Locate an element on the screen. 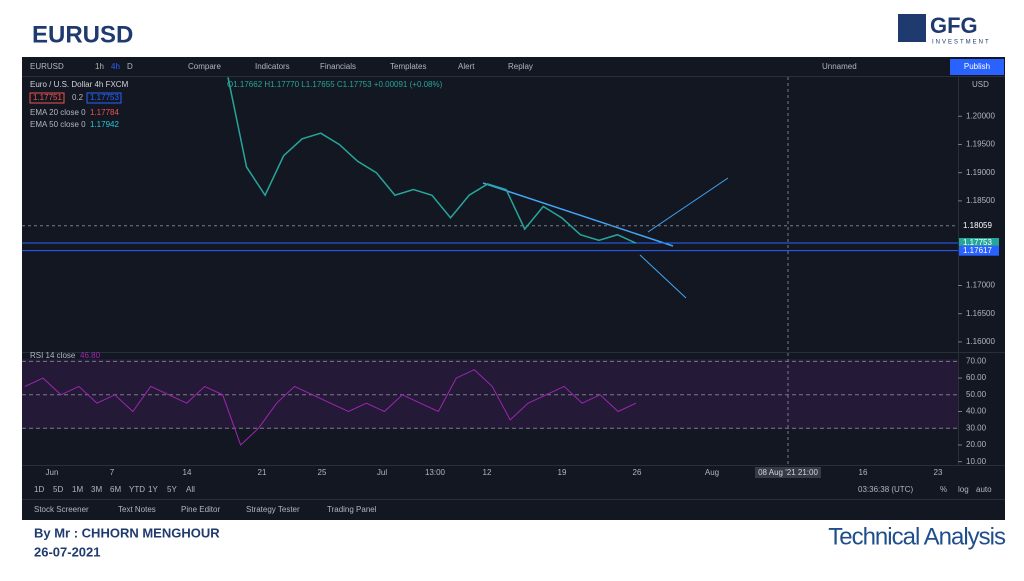 The width and height of the screenshot is (1024, 581). toolbar-item: Templates is located at coordinates (408, 66).